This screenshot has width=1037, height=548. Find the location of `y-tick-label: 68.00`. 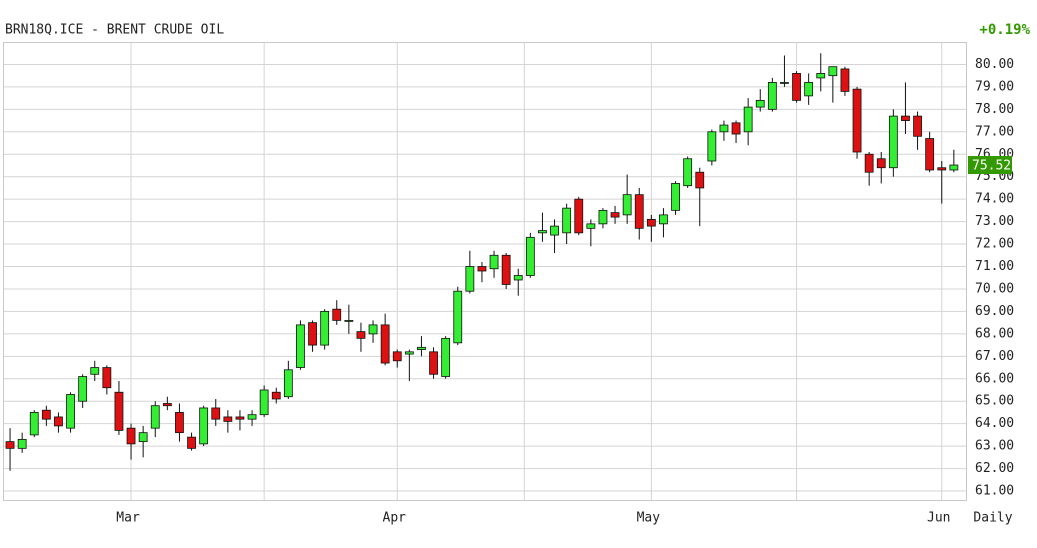

y-tick-label: 68.00 is located at coordinates (994, 333).